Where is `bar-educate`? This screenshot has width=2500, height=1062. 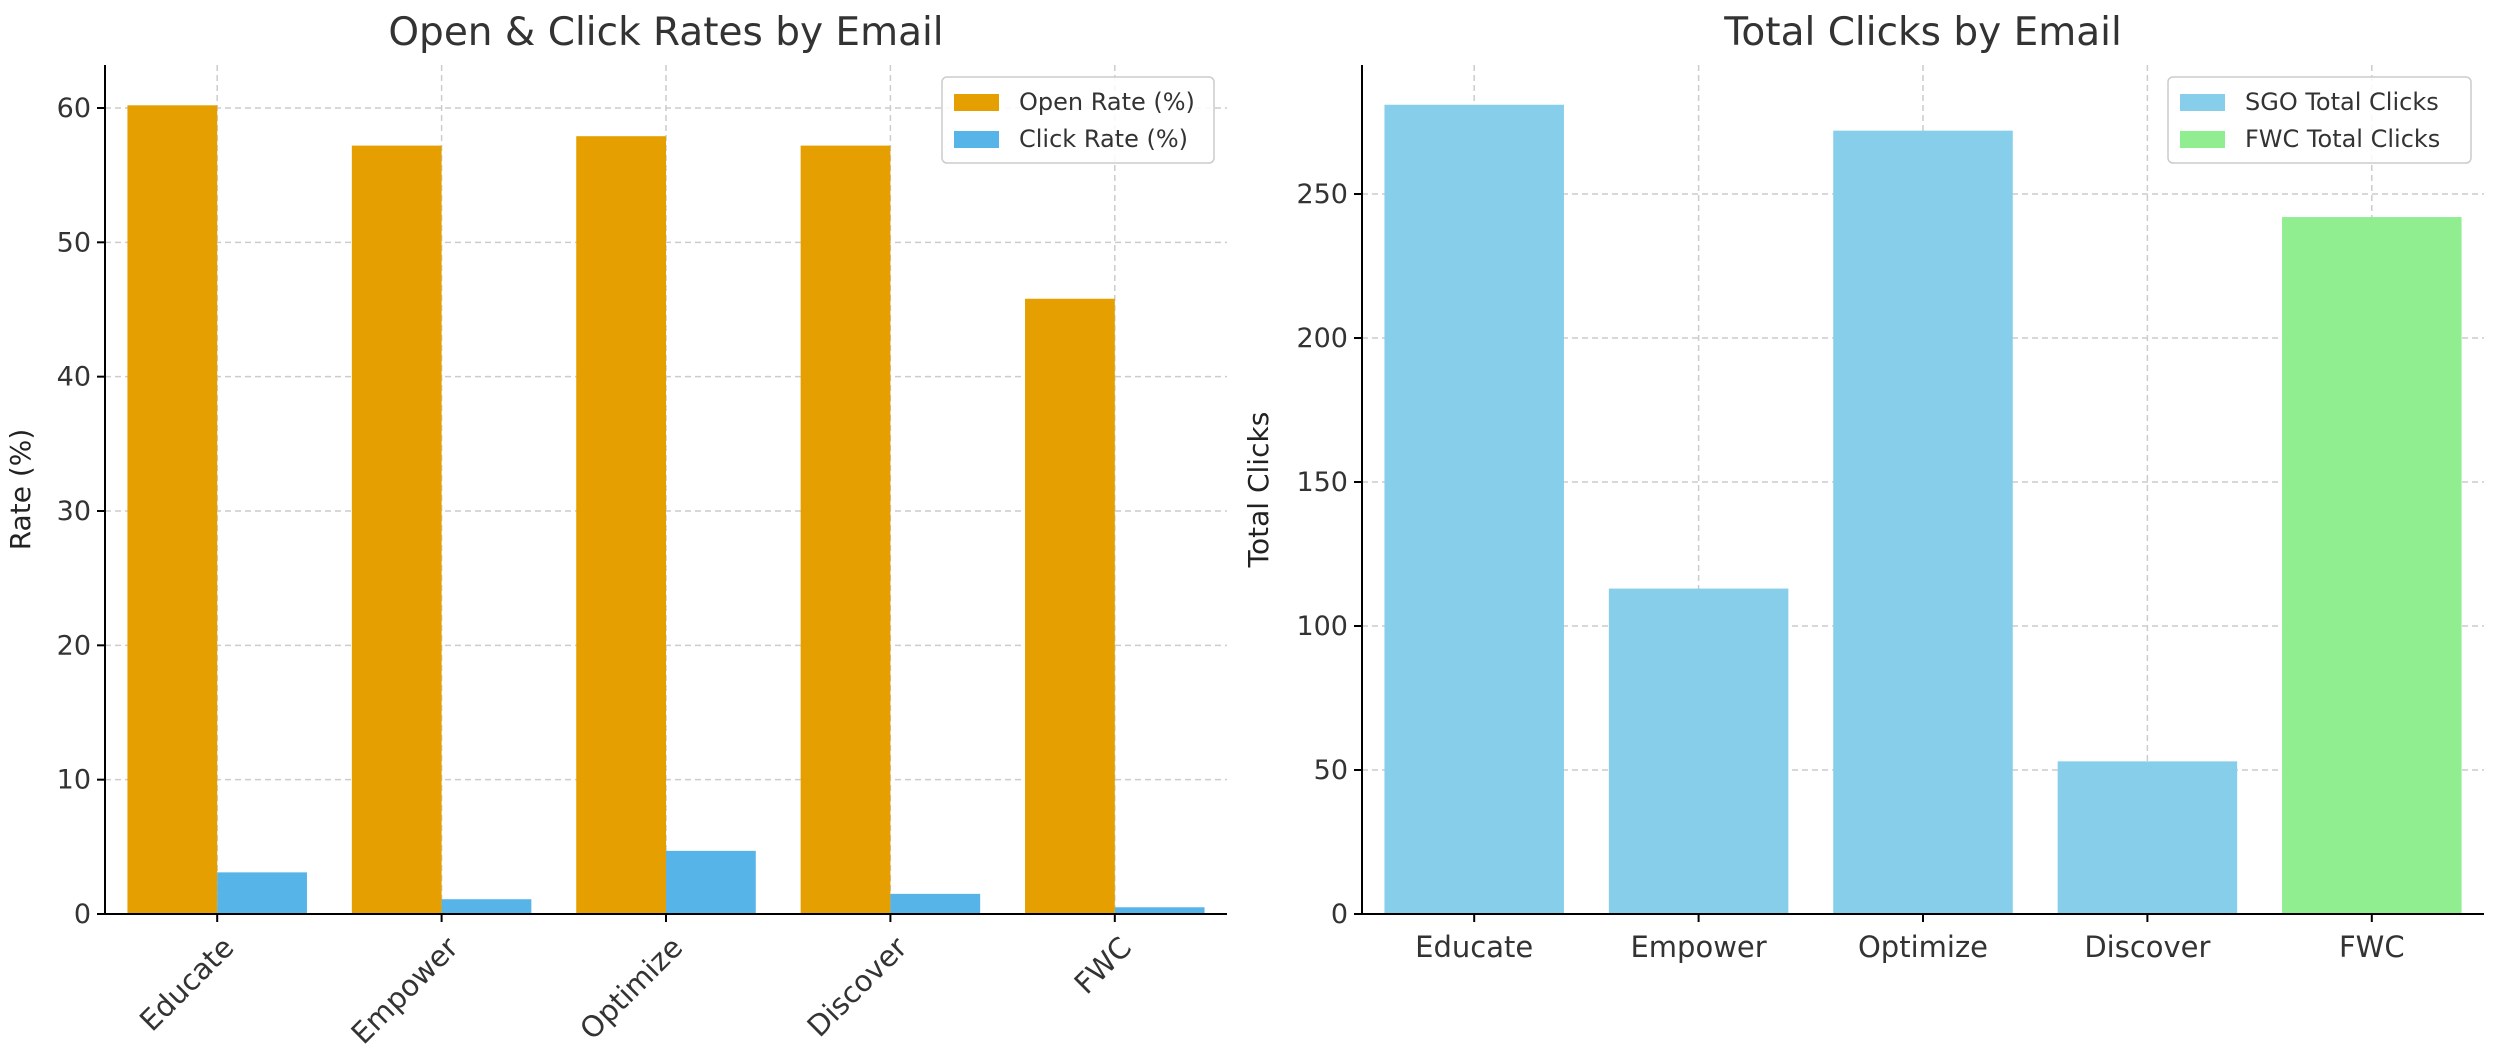 bar-educate is located at coordinates (1474, 509).